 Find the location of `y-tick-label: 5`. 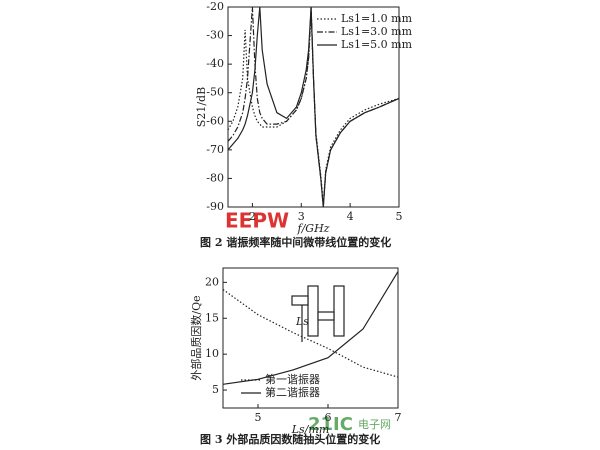

y-tick-label: 5 is located at coordinates (215, 389).